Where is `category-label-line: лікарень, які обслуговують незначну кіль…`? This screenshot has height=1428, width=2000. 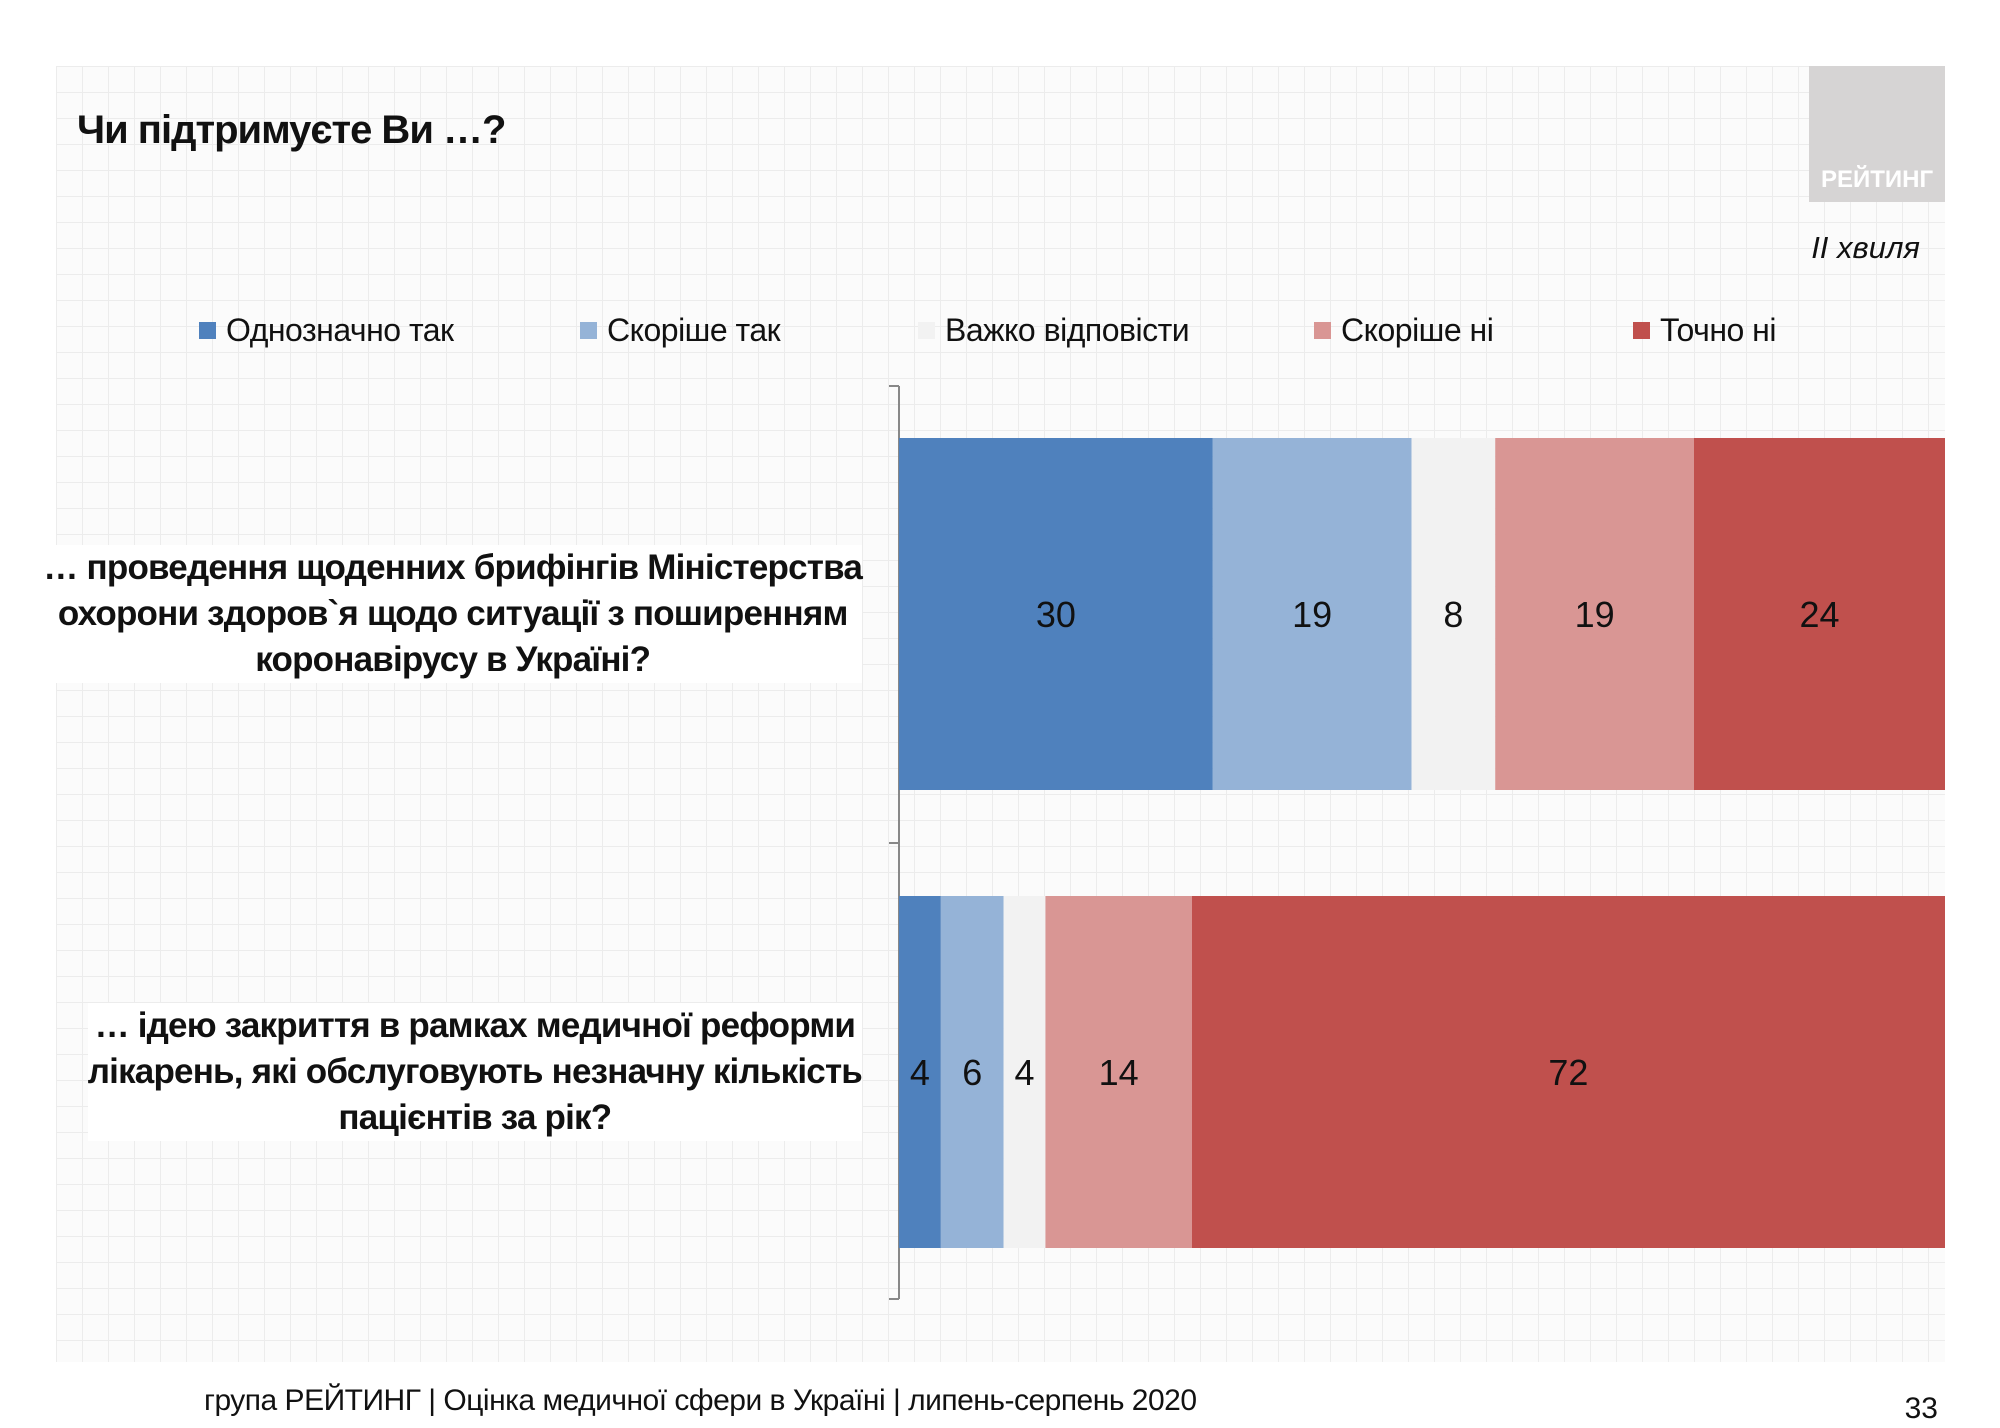
category-label-line: лікарень, які обслуговують незначну кіль… is located at coordinates (475, 1071).